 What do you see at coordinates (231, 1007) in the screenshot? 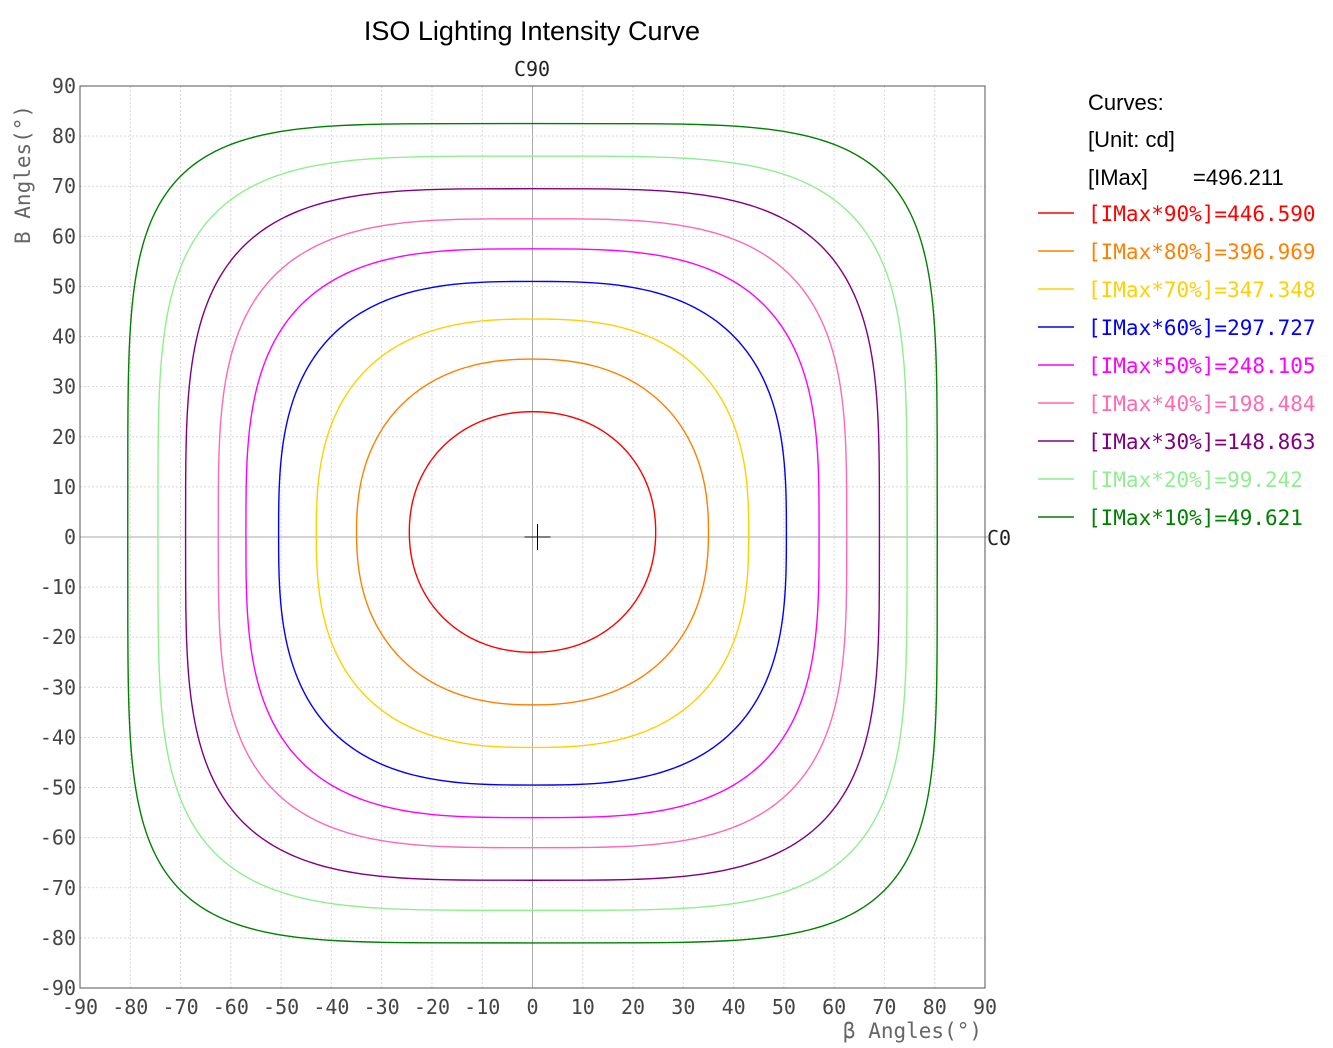
I see `x-tick-label: -60` at bounding box center [231, 1007].